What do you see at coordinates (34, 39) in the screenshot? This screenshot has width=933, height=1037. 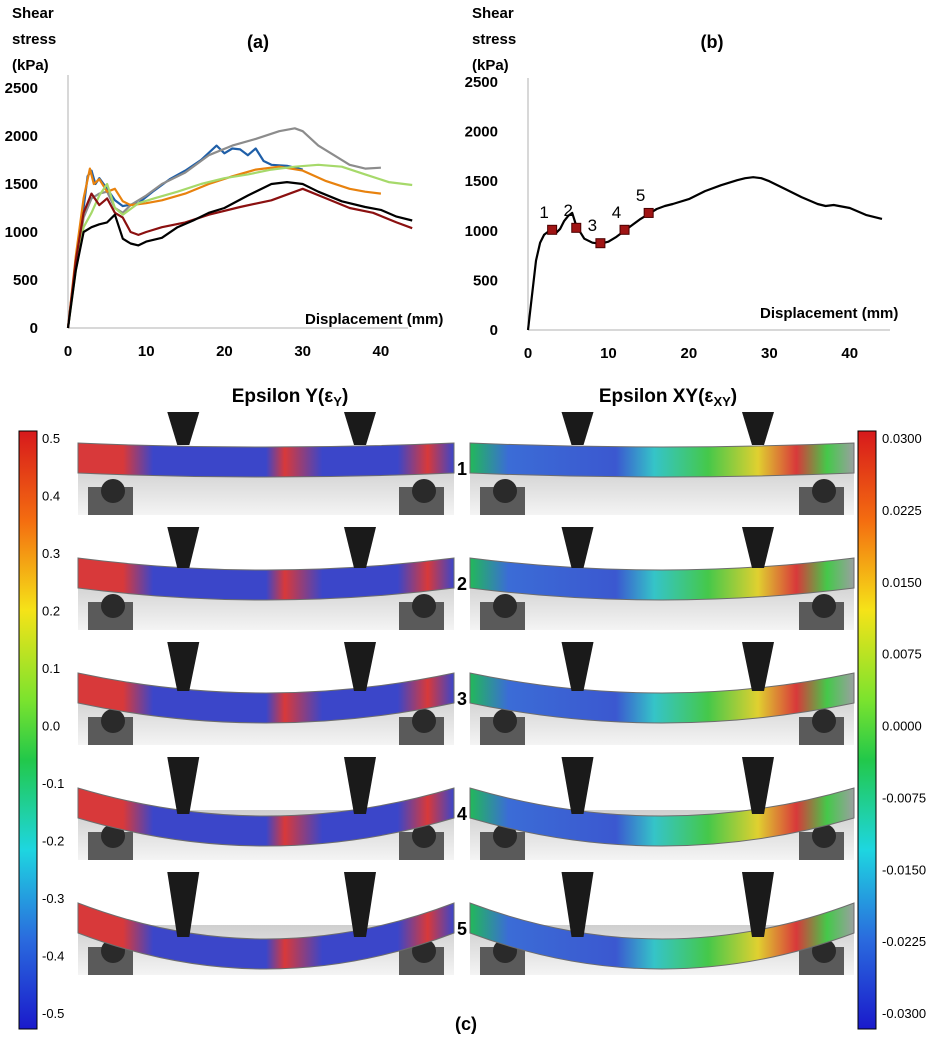 I see `chart-a-ylabel-line2: stress` at bounding box center [34, 39].